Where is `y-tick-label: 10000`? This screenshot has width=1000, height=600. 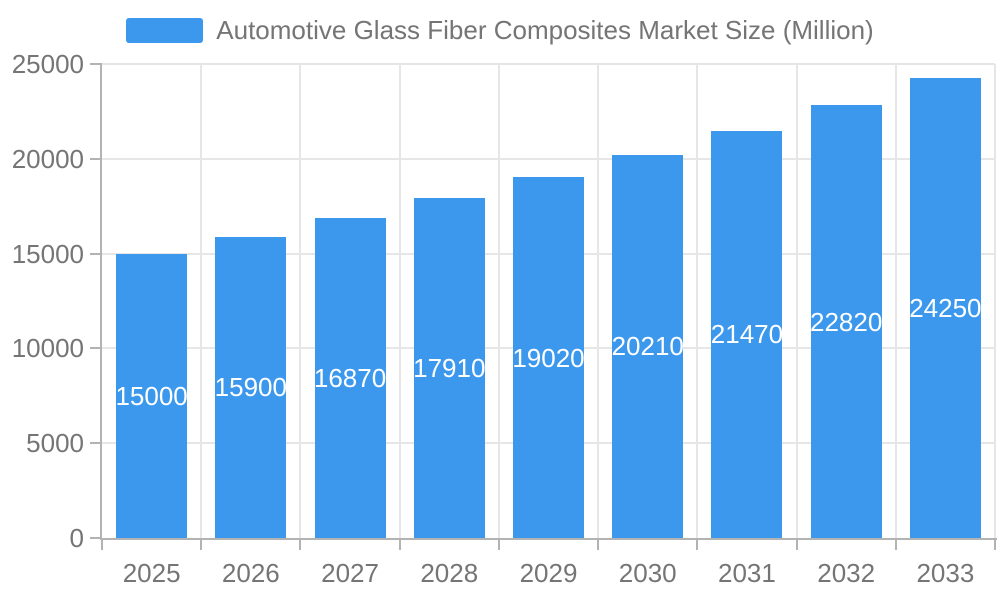 y-tick-label: 10000 is located at coordinates (47, 348).